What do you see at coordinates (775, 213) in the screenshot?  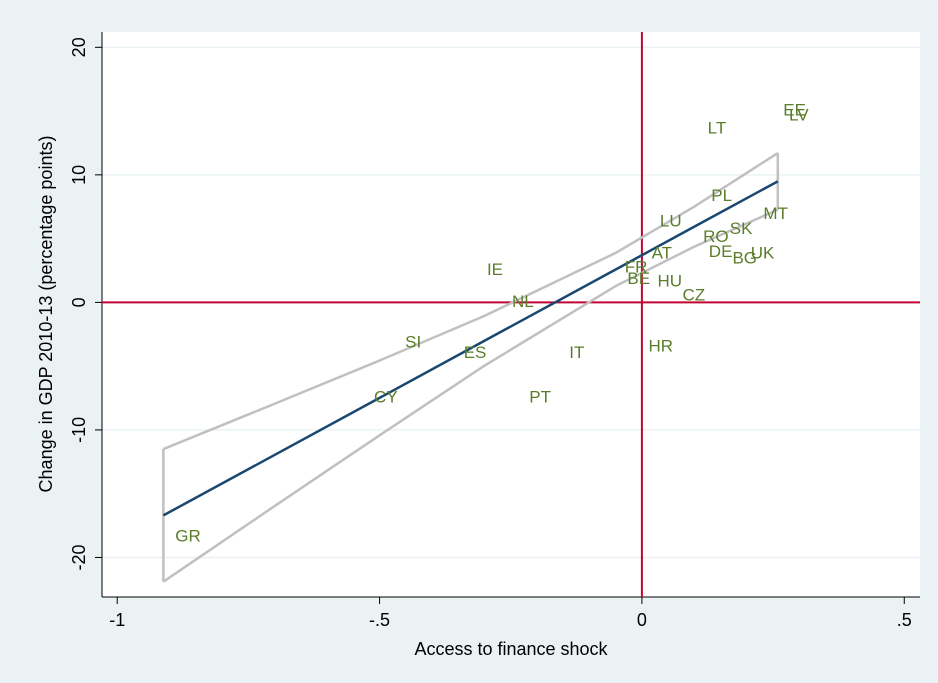 I see `point-label: MT` at bounding box center [775, 213].